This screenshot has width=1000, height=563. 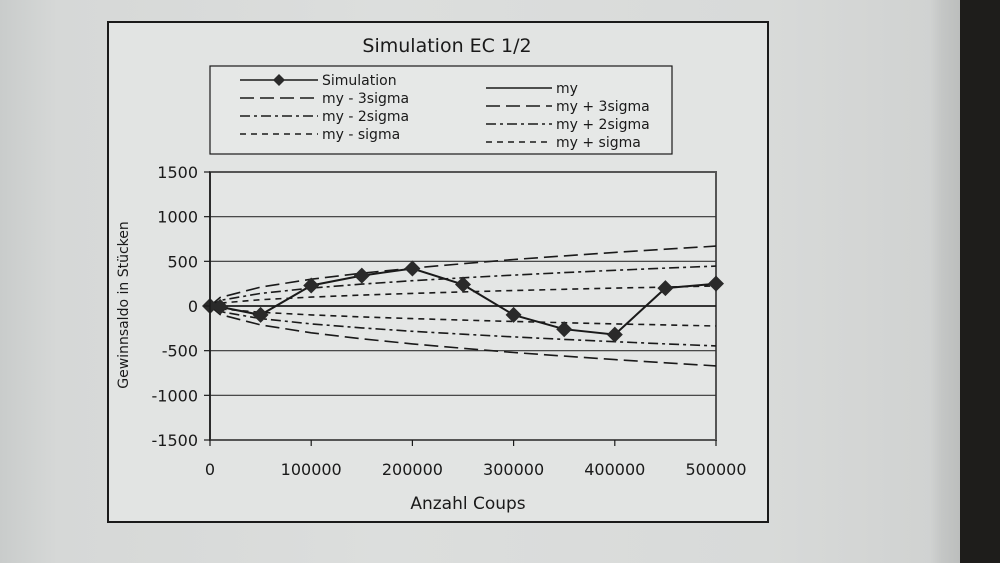 What do you see at coordinates (463, 296) in the screenshot?
I see `series-line-myplusminus-sigma` at bounding box center [463, 296].